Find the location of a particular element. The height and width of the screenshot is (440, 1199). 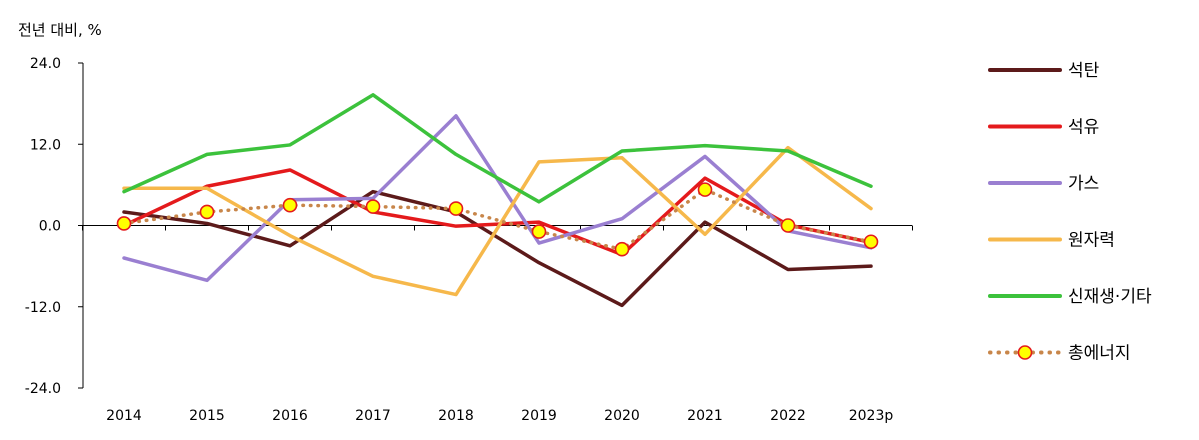

x-tick-label: 2020 is located at coordinates (622, 416).